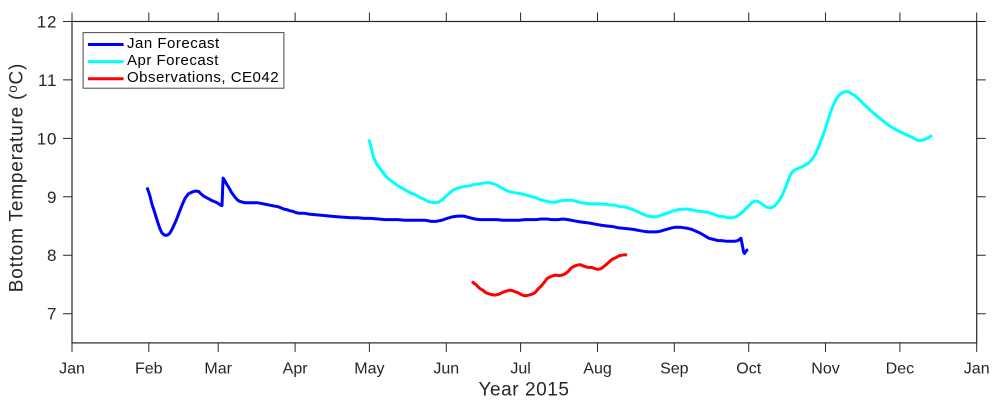 The width and height of the screenshot is (1000, 409). What do you see at coordinates (296, 369) in the screenshot?
I see `svg-text: Apr` at bounding box center [296, 369].